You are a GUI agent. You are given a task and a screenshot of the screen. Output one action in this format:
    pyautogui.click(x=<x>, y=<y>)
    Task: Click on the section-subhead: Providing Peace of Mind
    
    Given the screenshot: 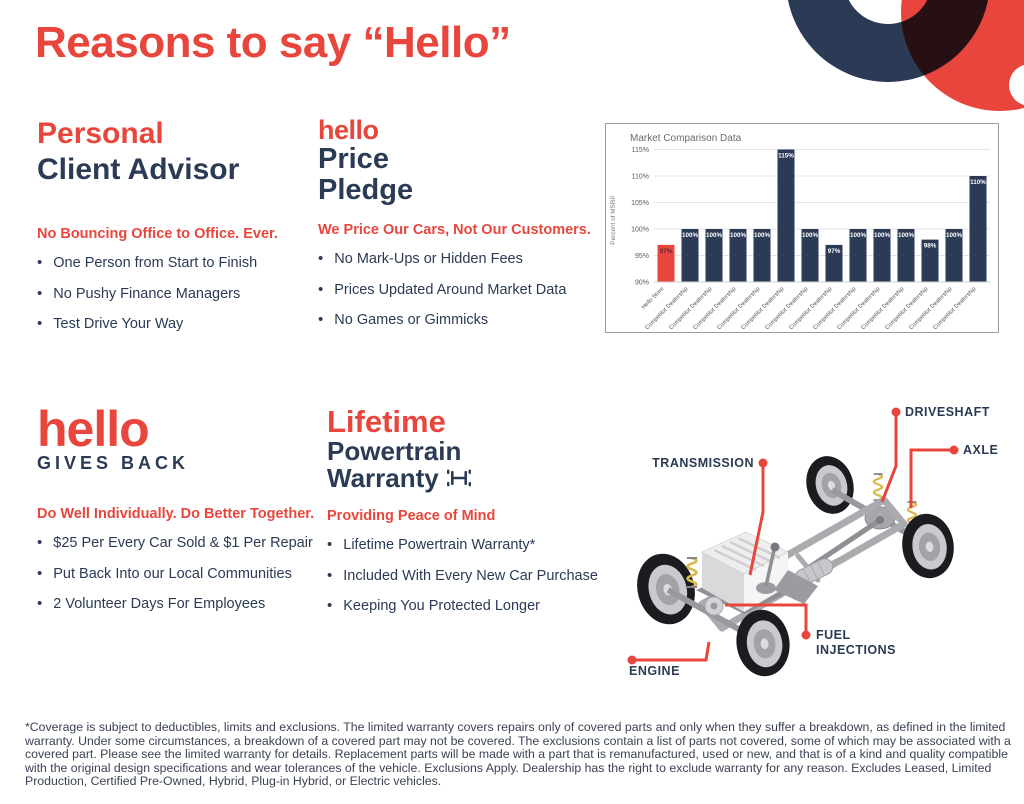 What is the action you would take?
    pyautogui.click(x=411, y=516)
    